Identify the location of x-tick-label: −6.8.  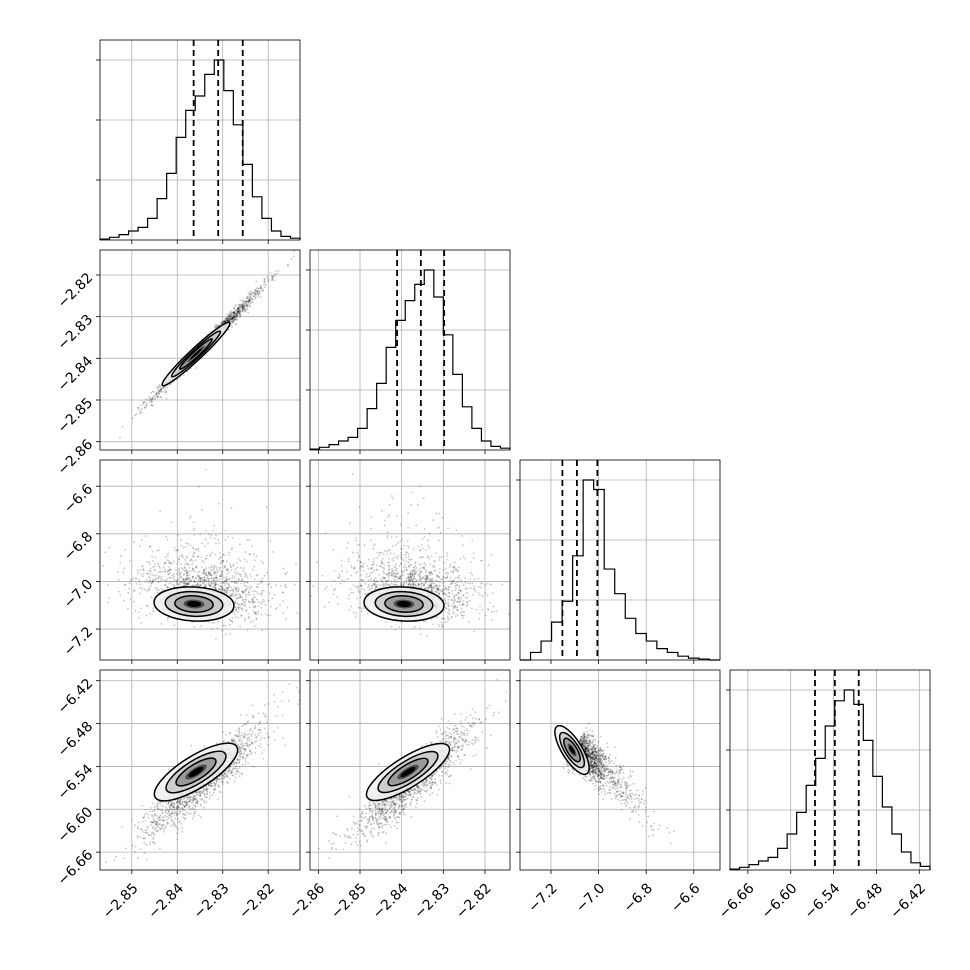
(638, 897).